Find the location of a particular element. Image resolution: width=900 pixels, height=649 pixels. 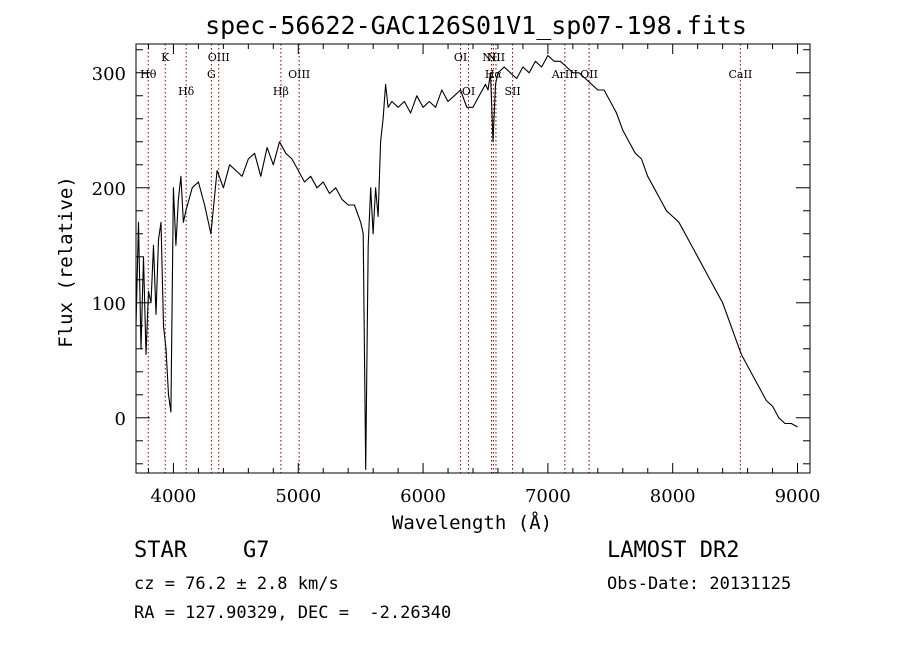

object-class: STAR is located at coordinates (160, 550).